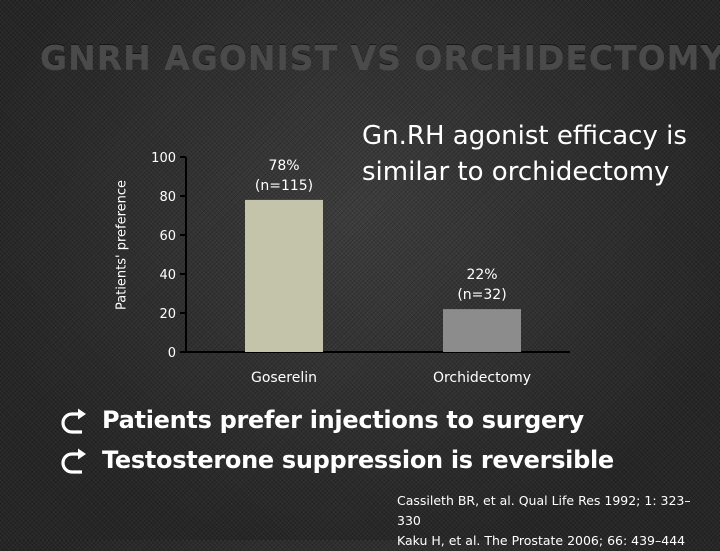  Describe the element at coordinates (284, 186) in the screenshot. I see `data-label: (n=115)` at that location.